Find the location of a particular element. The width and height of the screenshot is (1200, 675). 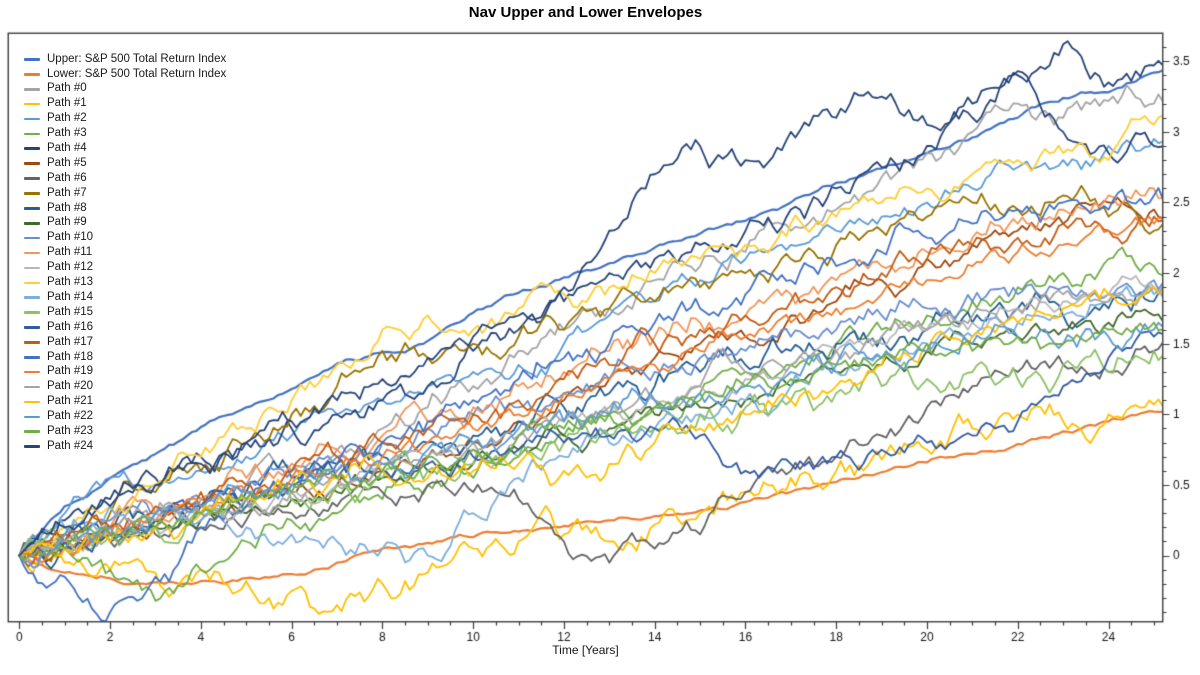

legend-item: Path #2 is located at coordinates (125, 119).